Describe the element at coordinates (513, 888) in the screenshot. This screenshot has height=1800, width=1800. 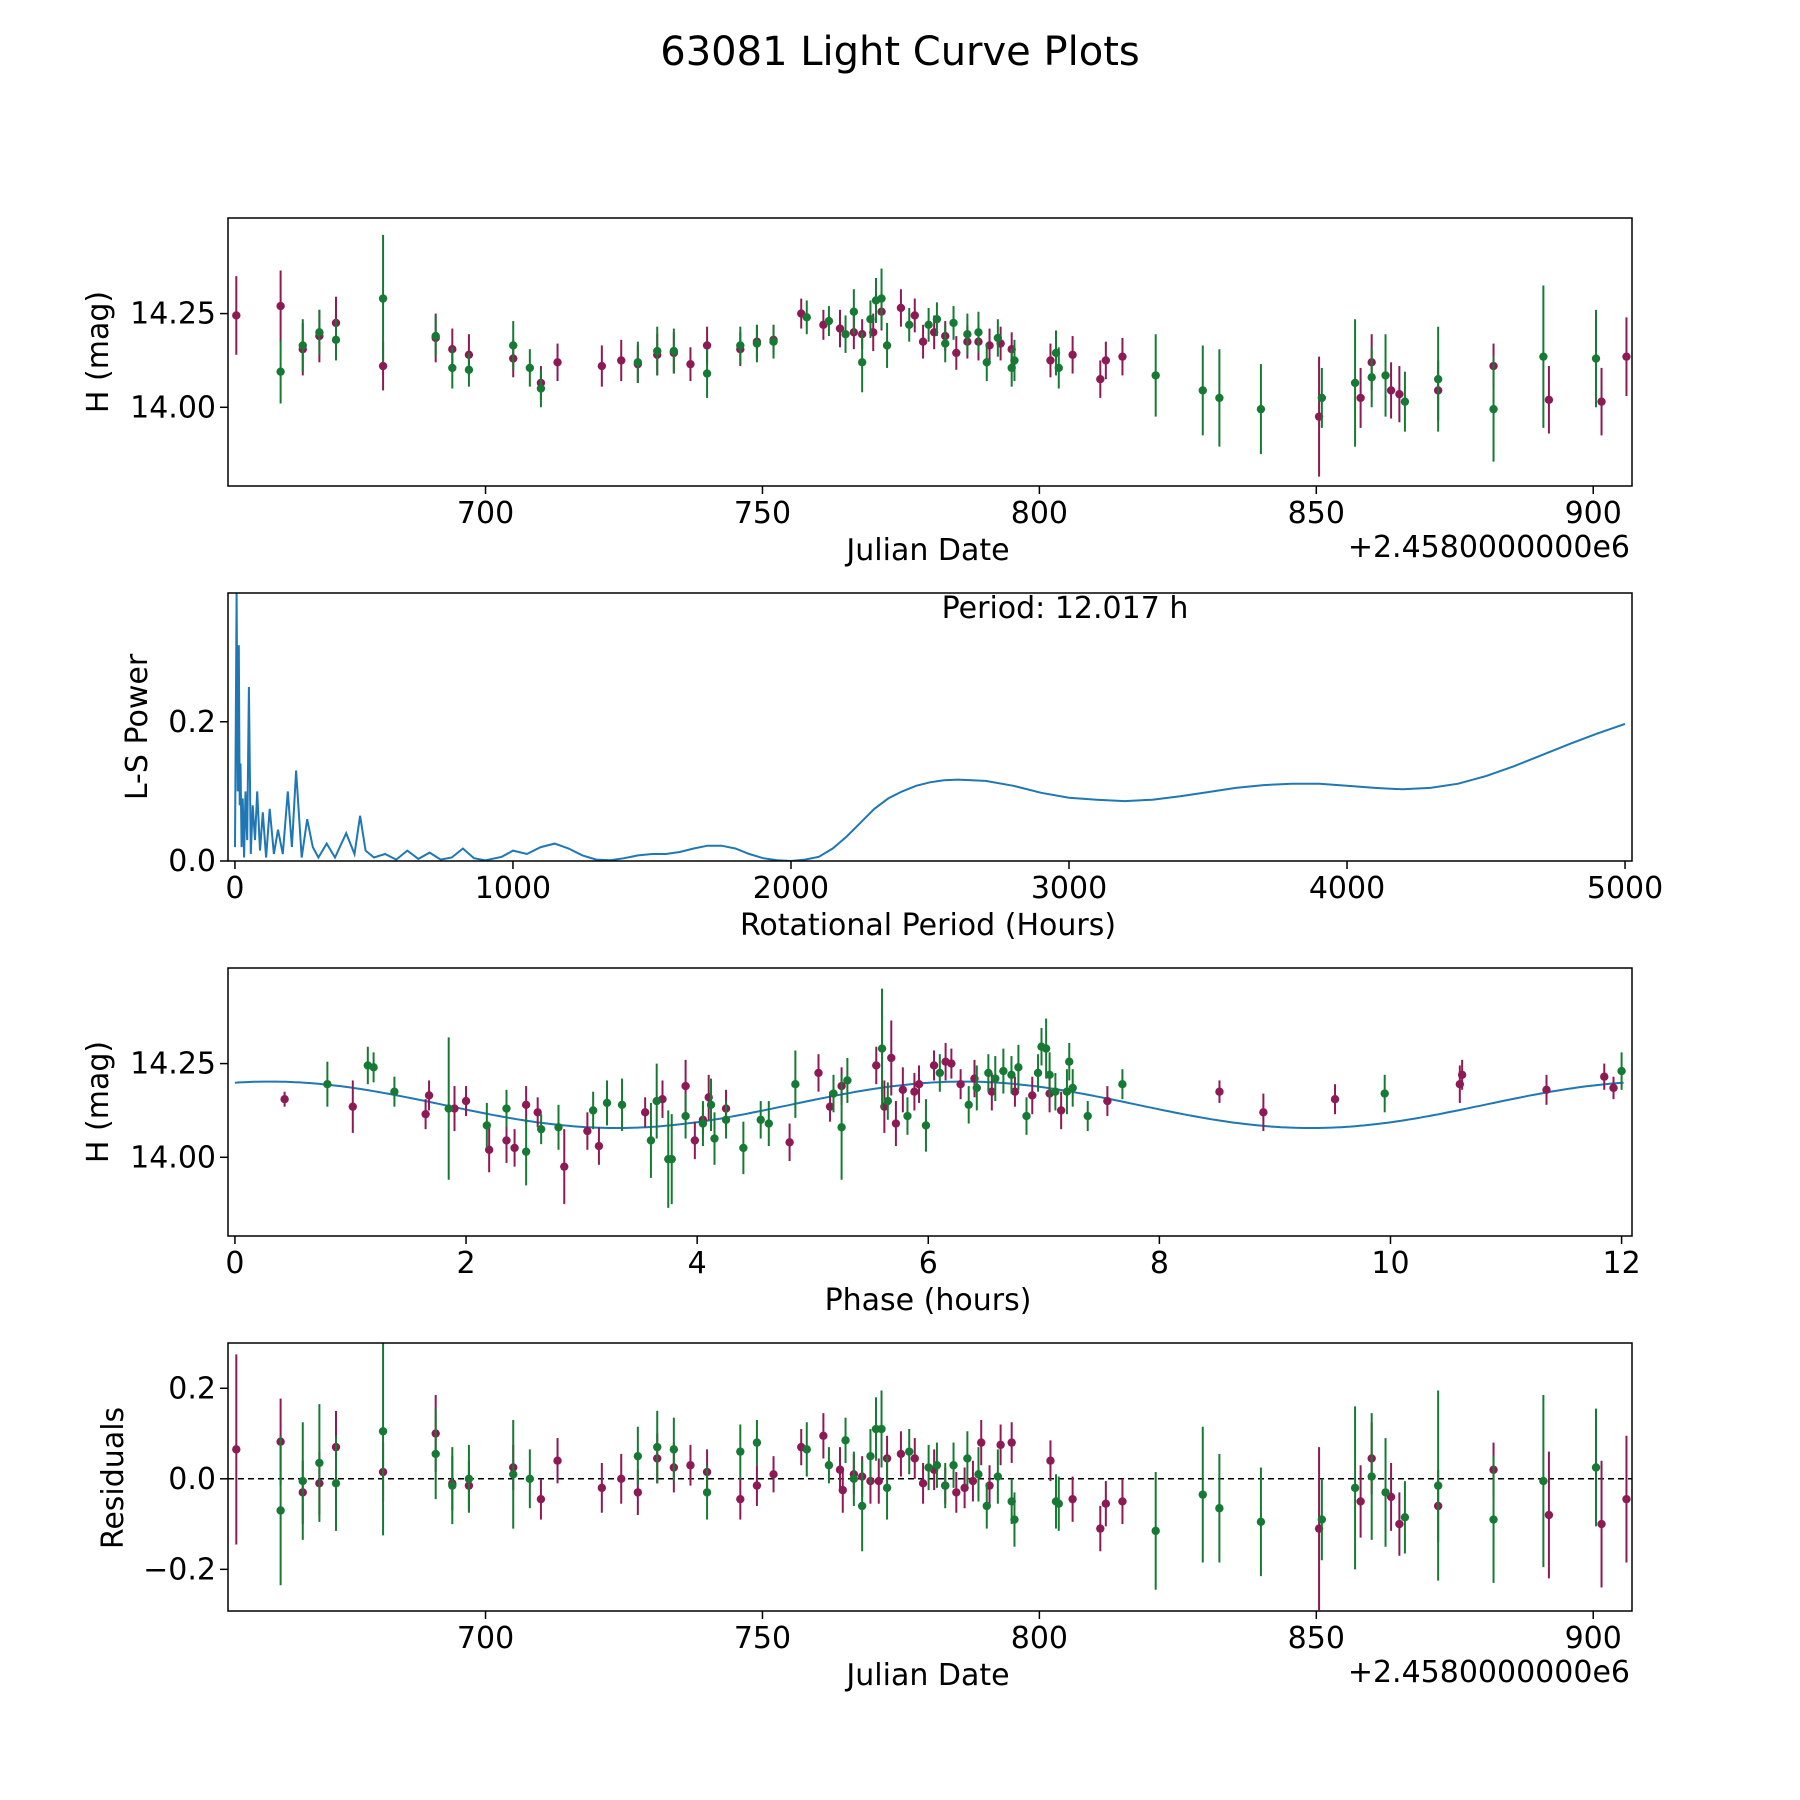
I see `ls-xtick-label: 1000` at that location.